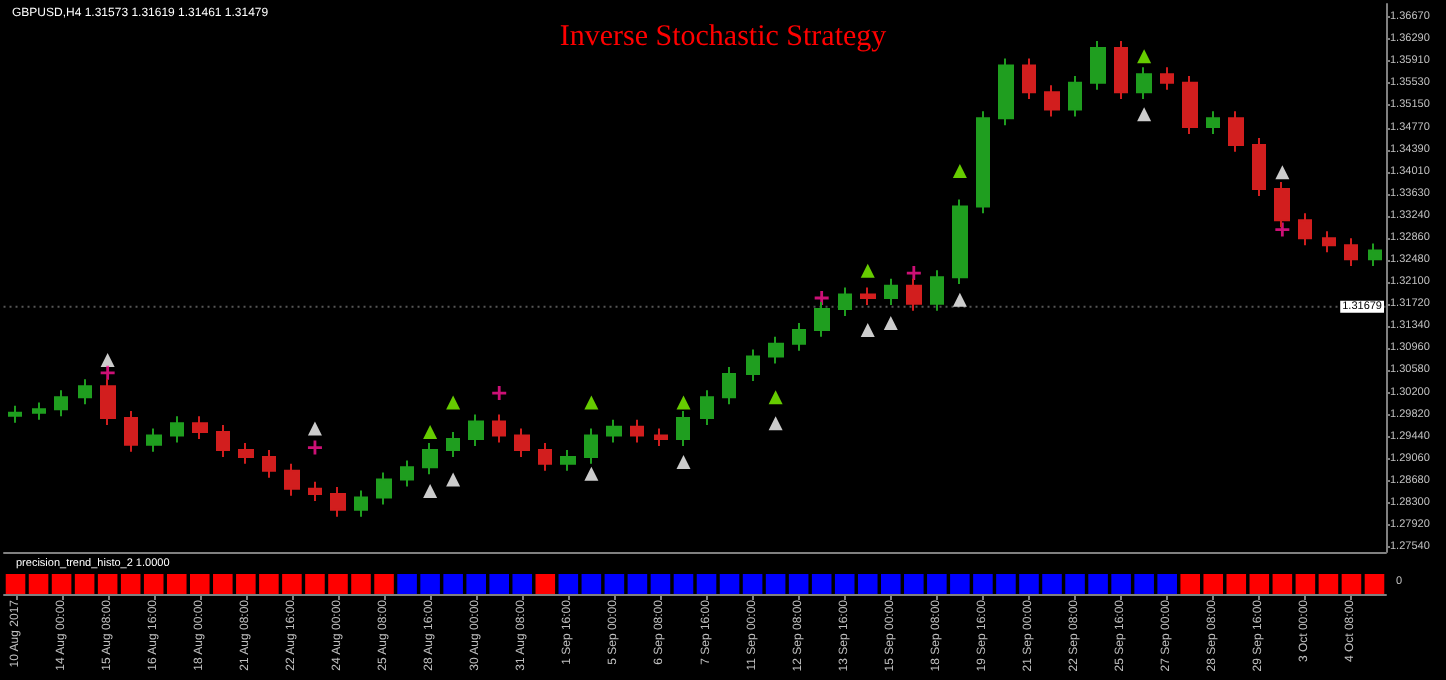  What do you see at coordinates (723, 37) in the screenshot?
I see `text: Inverse Stochastic Strategy` at bounding box center [723, 37].